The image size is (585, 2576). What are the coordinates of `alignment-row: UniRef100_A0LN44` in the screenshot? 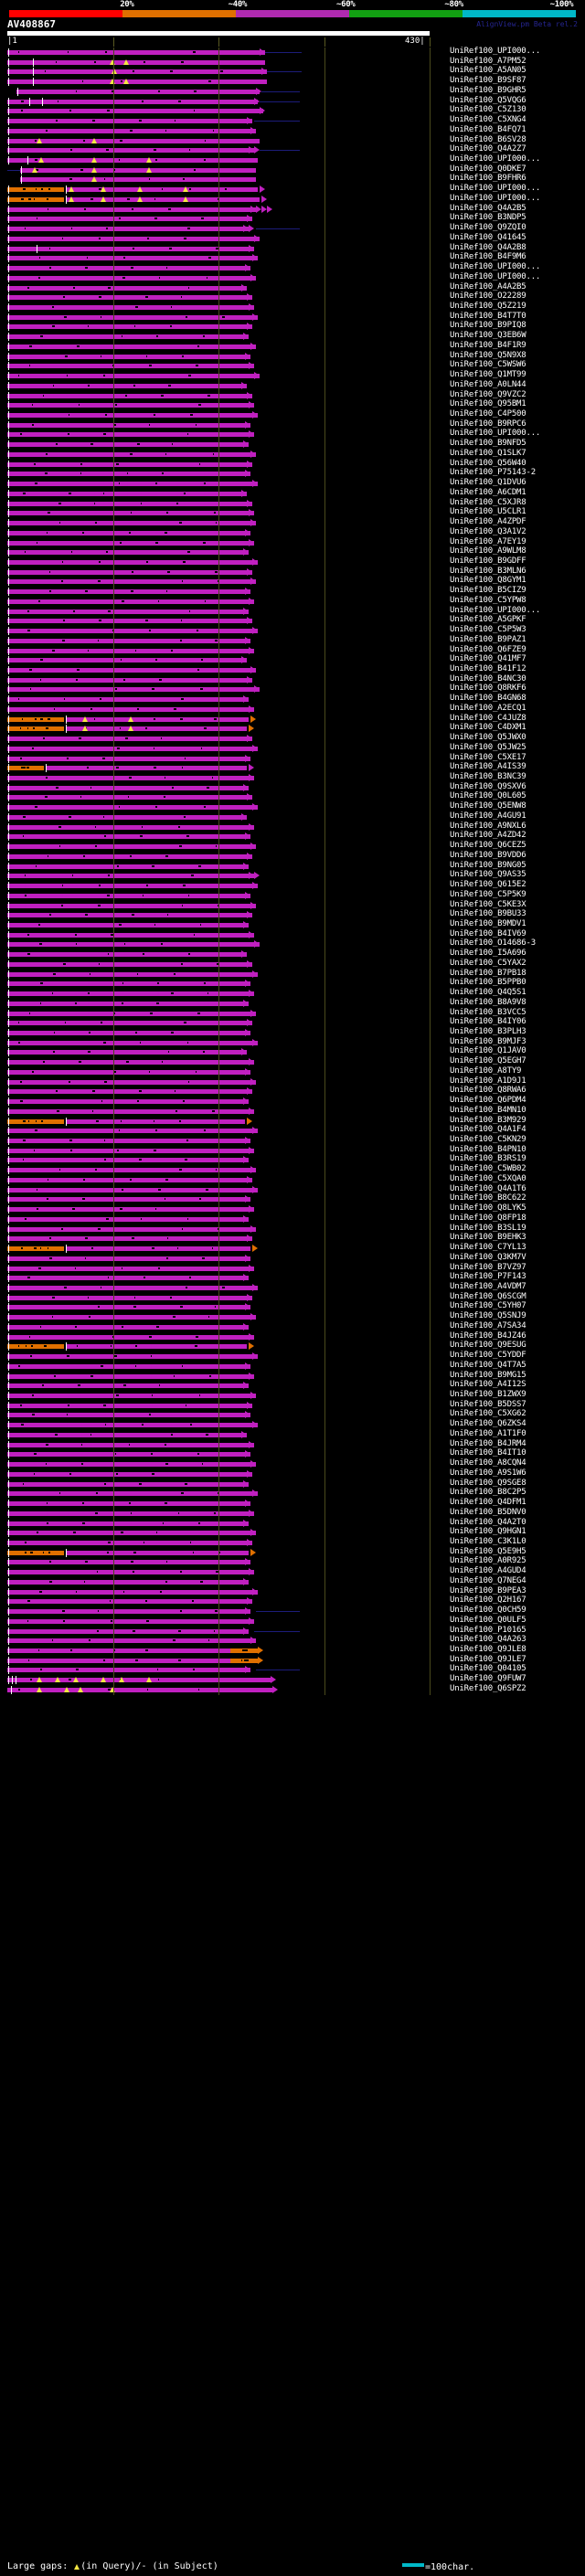 It's located at (293, 385).